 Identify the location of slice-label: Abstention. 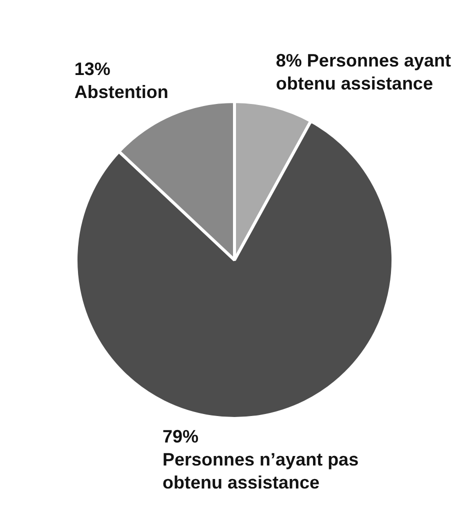
(121, 92).